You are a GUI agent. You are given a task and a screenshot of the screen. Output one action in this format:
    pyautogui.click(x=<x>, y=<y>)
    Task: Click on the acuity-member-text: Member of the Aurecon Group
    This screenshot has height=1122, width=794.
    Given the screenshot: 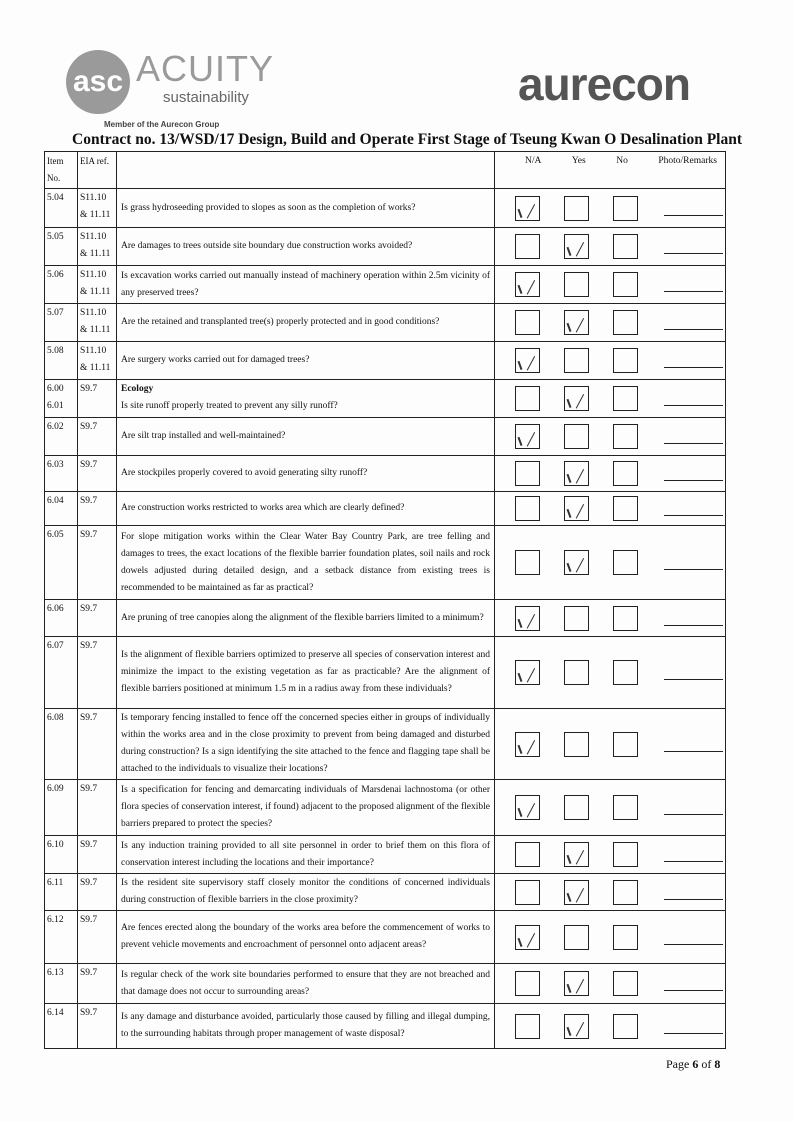 What is the action you would take?
    pyautogui.click(x=162, y=124)
    